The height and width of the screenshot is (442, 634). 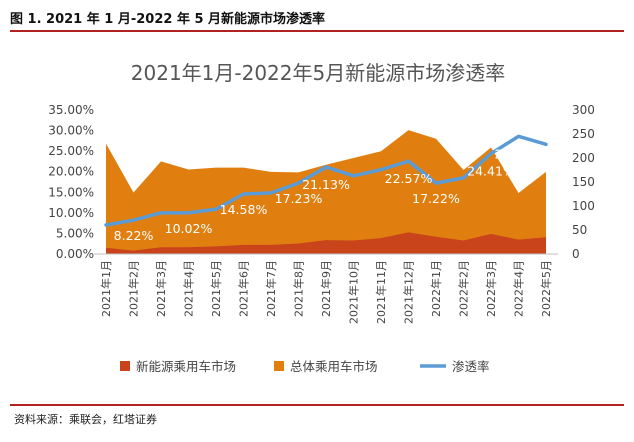 What do you see at coordinates (168, 19) in the screenshot?
I see `figure-title: 图 1. 2021 年 1 月-2022 年 5 月新能源市场渗透率` at bounding box center [168, 19].